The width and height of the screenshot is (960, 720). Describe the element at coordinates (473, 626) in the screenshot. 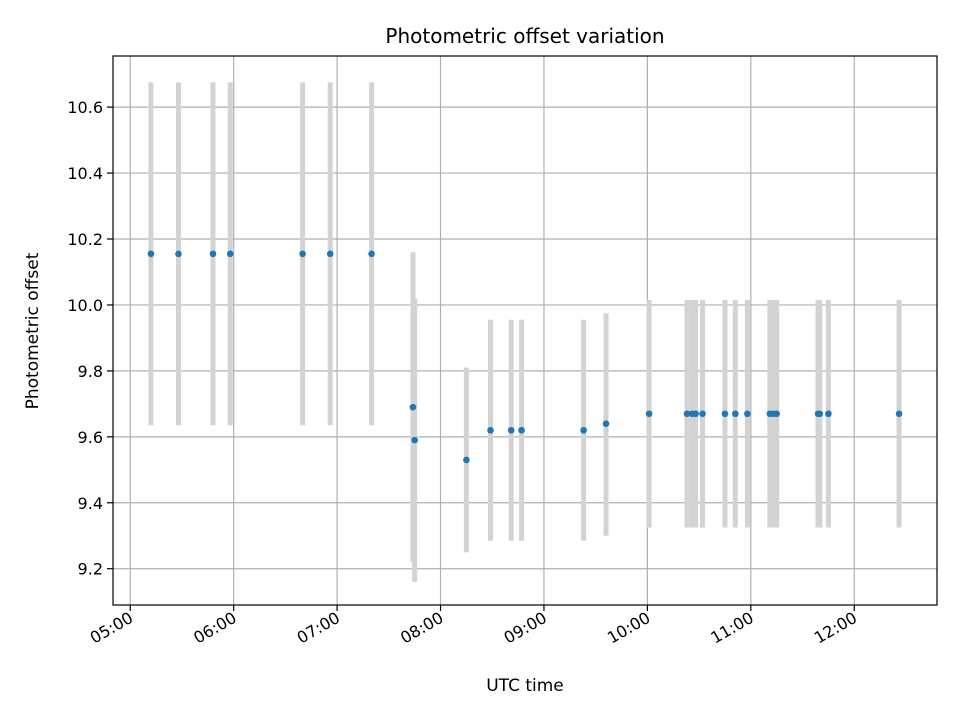

I see `x-axis: 05:00 06:00 07:00 08:00 09:00 10:00 11:00 12:00` at that location.